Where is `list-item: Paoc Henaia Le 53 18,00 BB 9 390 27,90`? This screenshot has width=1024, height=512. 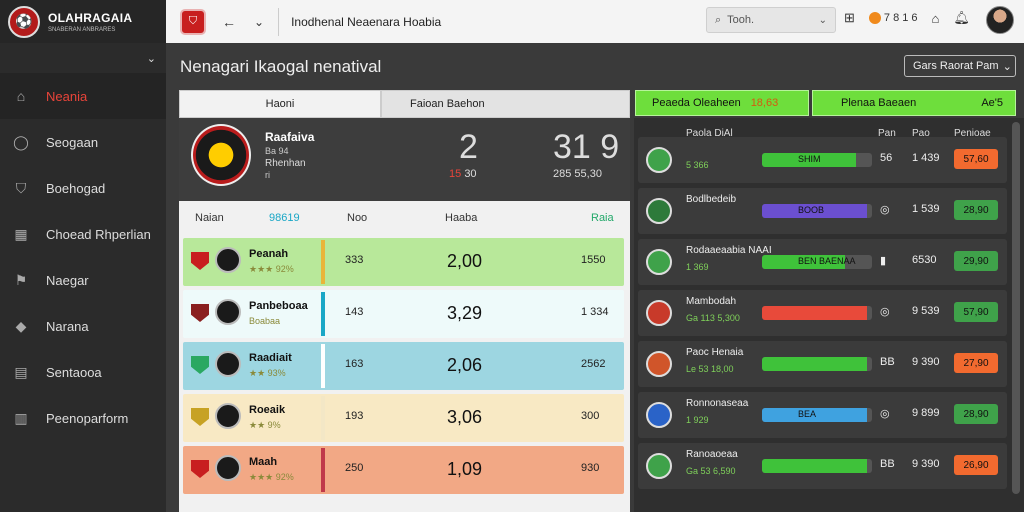 list-item: Paoc Henaia Le 53 18,00 BB 9 390 27,90 is located at coordinates (822, 364).